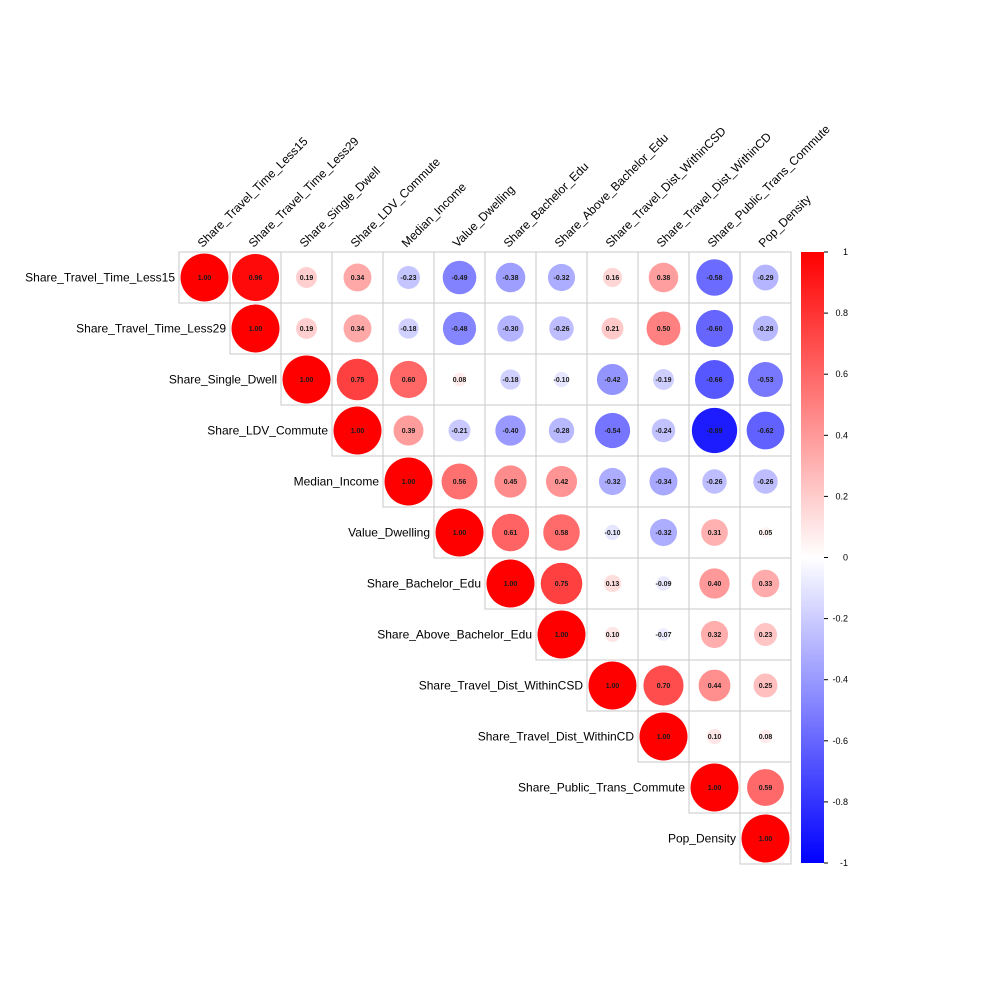  I want to click on row-label: Share_Single_Dwell, so click(223, 380).